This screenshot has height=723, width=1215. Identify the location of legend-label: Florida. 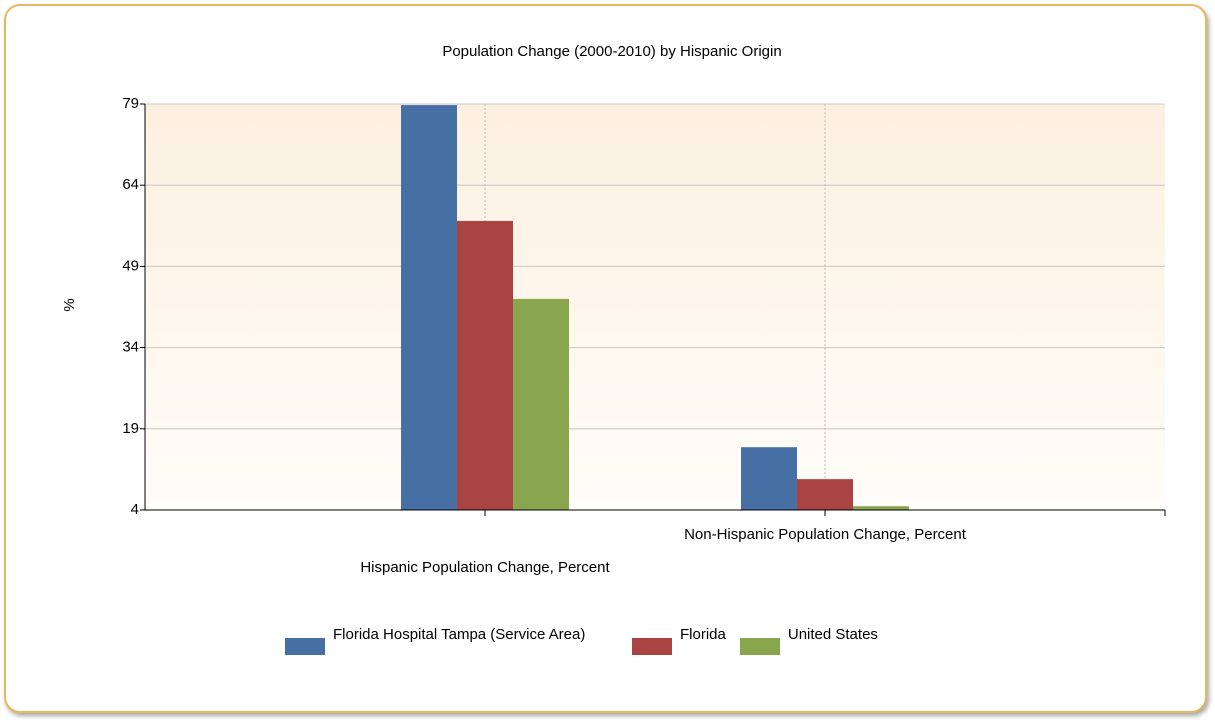
(703, 634).